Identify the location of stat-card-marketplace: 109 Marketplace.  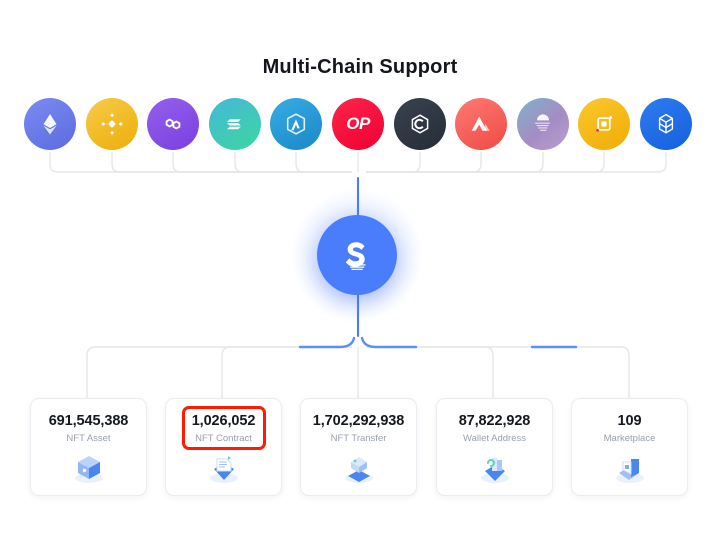
(629, 447).